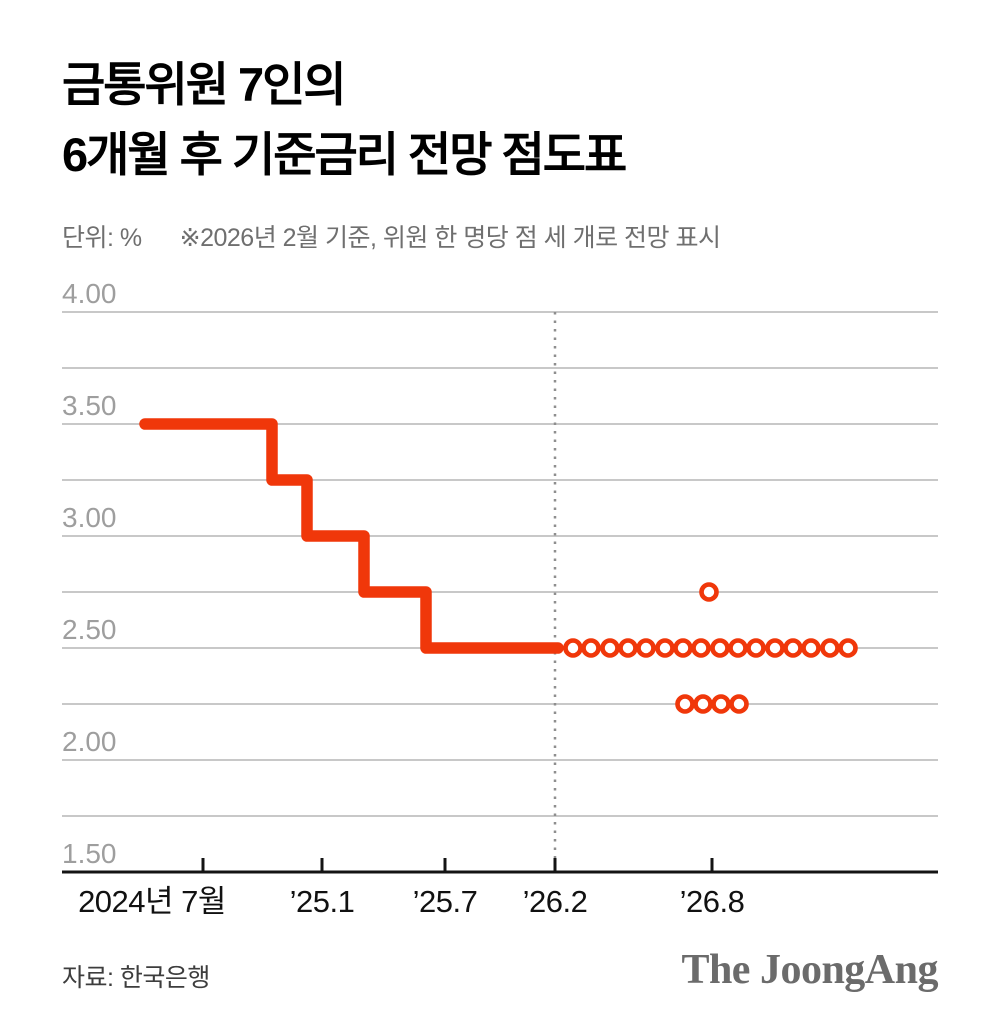  Describe the element at coordinates (89, 405) in the screenshot. I see `y-axis-label: 3.50` at that location.